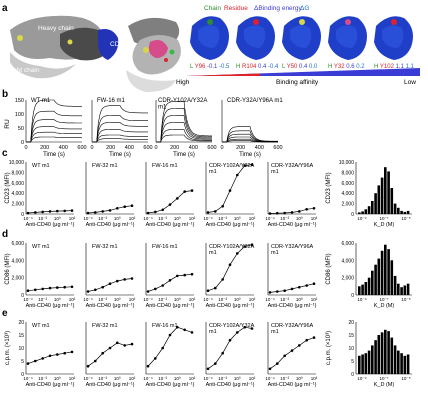  Describe the element at coordinates (361, 218) in the screenshot. I see `hist-x-tick-label: 10⁻⁹` at that location.